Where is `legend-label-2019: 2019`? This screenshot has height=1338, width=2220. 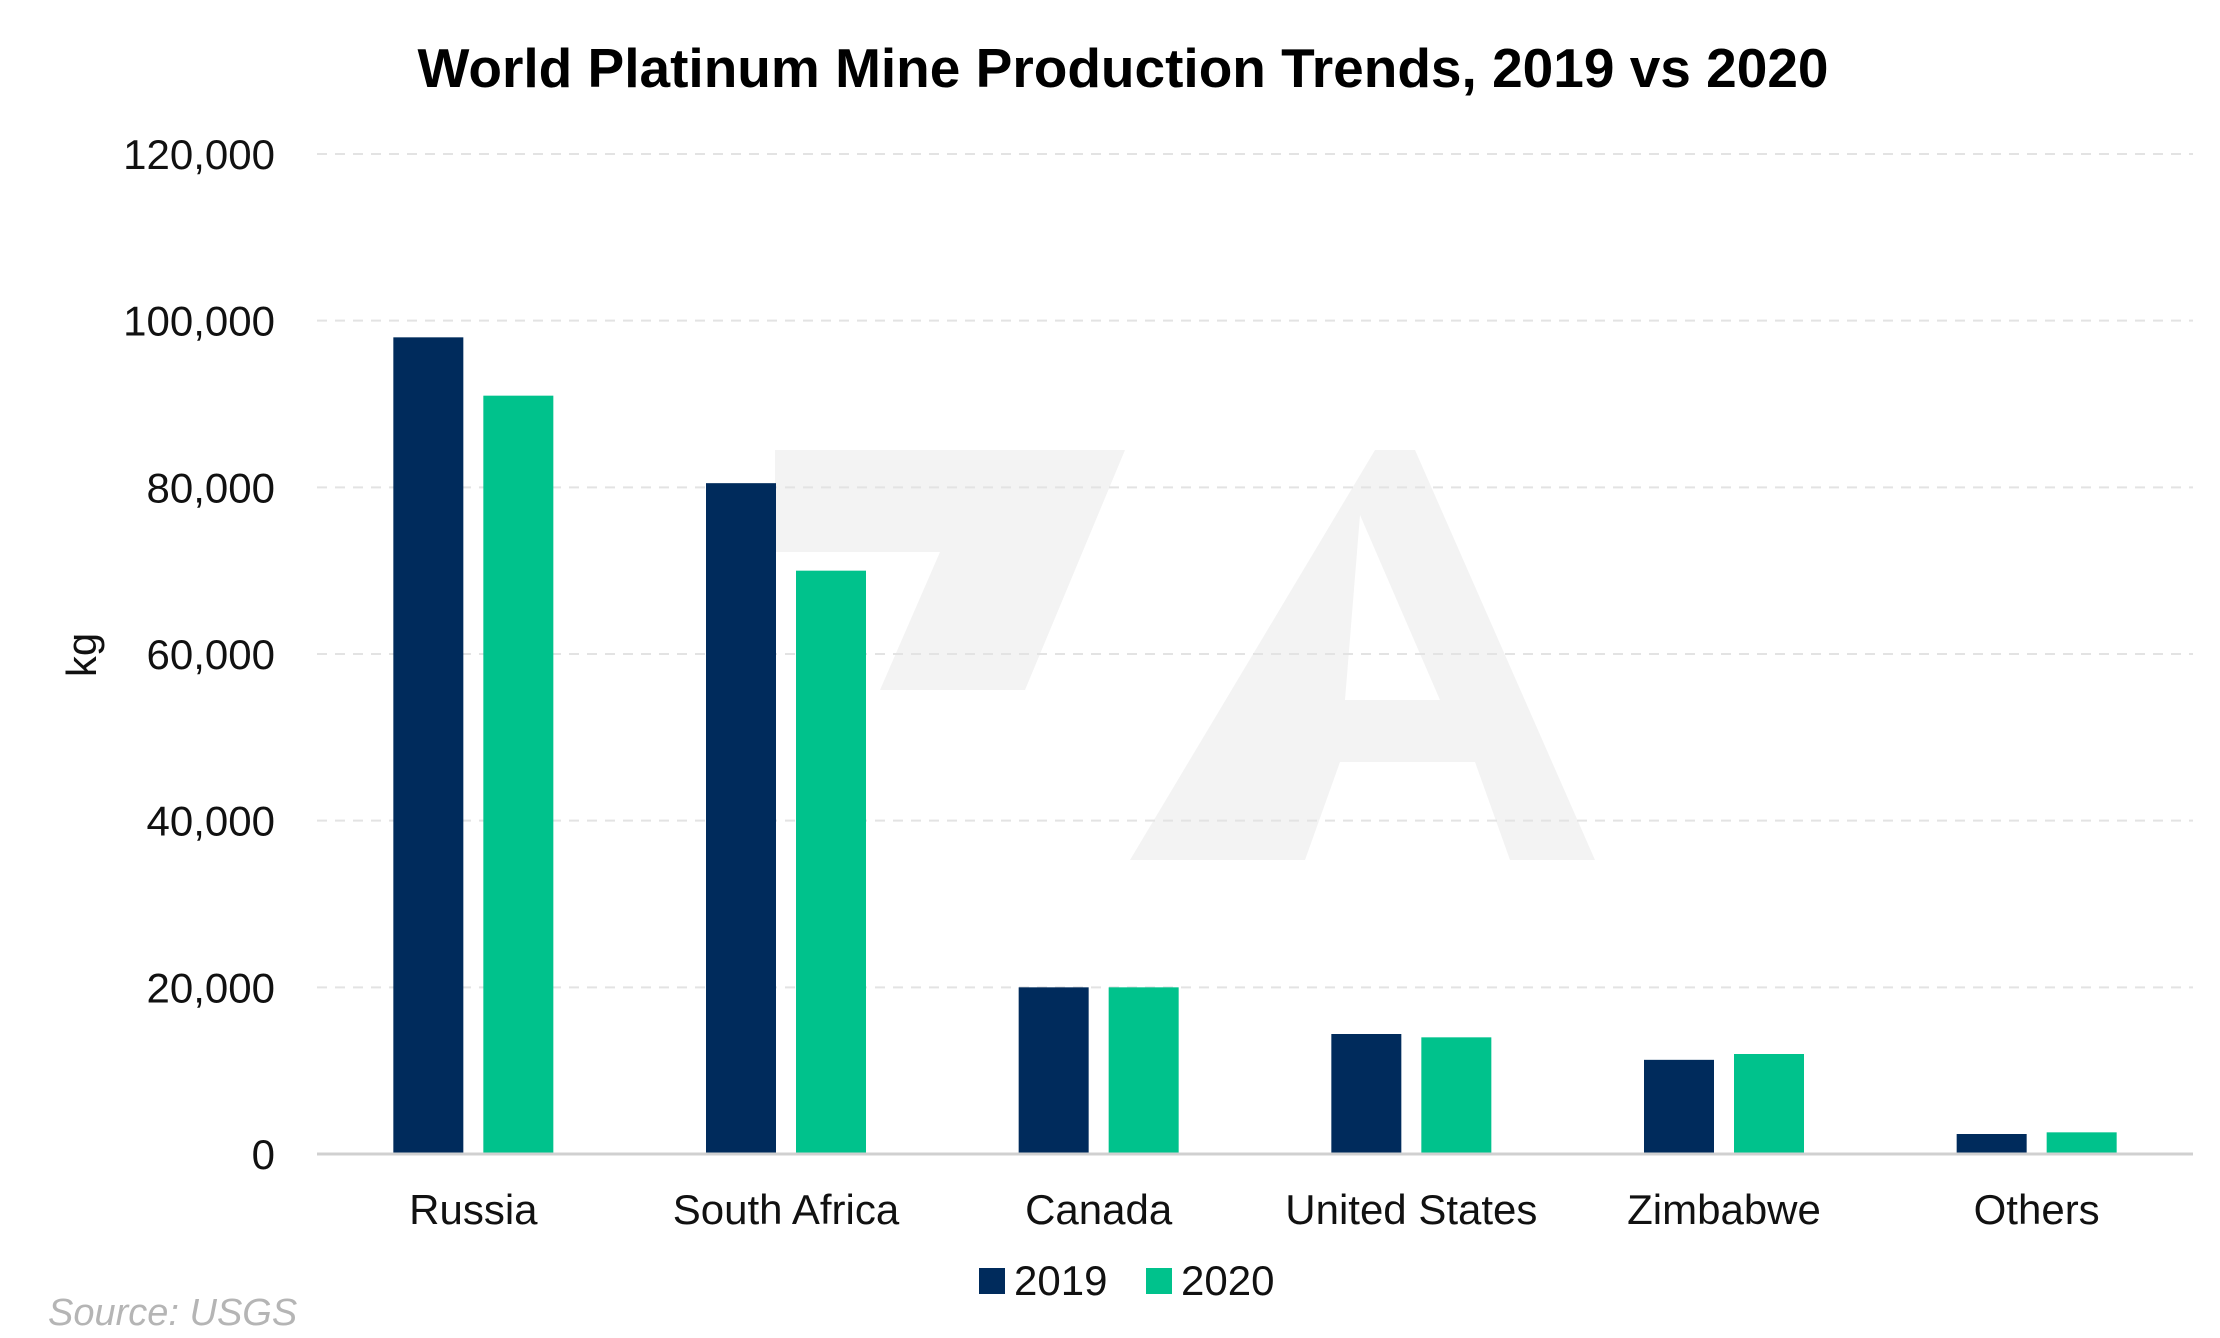 legend-label-2019: 2019 is located at coordinates (1060, 1280).